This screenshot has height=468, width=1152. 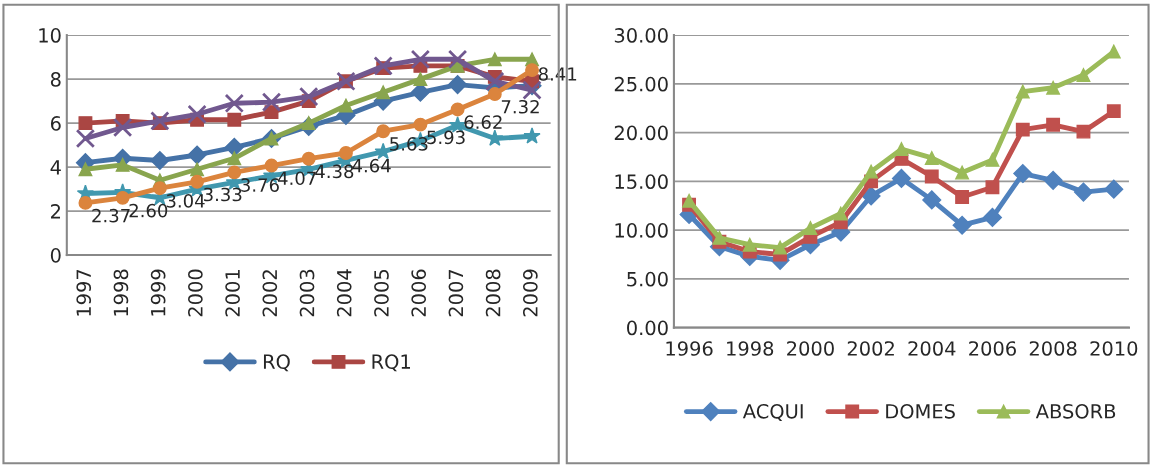 I want to click on x-tick-label: 2005, so click(x=381, y=293).